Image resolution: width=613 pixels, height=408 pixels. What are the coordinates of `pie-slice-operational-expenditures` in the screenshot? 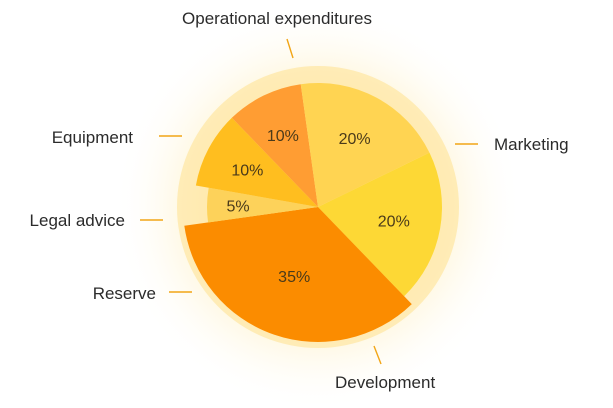 It's located at (365, 145).